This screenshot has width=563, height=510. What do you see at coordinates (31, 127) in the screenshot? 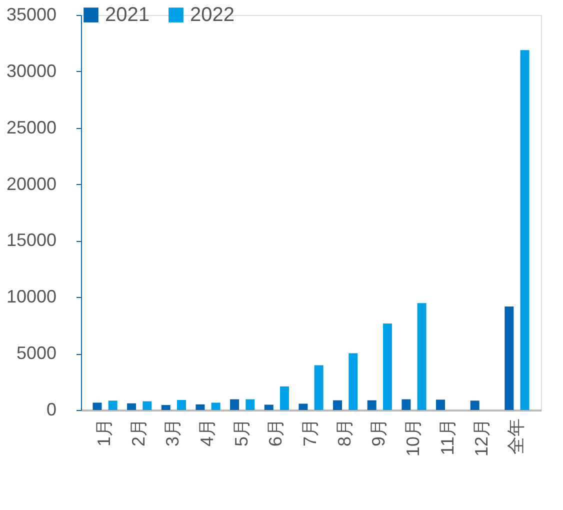
I see `y-tick-label: 25000` at bounding box center [31, 127].